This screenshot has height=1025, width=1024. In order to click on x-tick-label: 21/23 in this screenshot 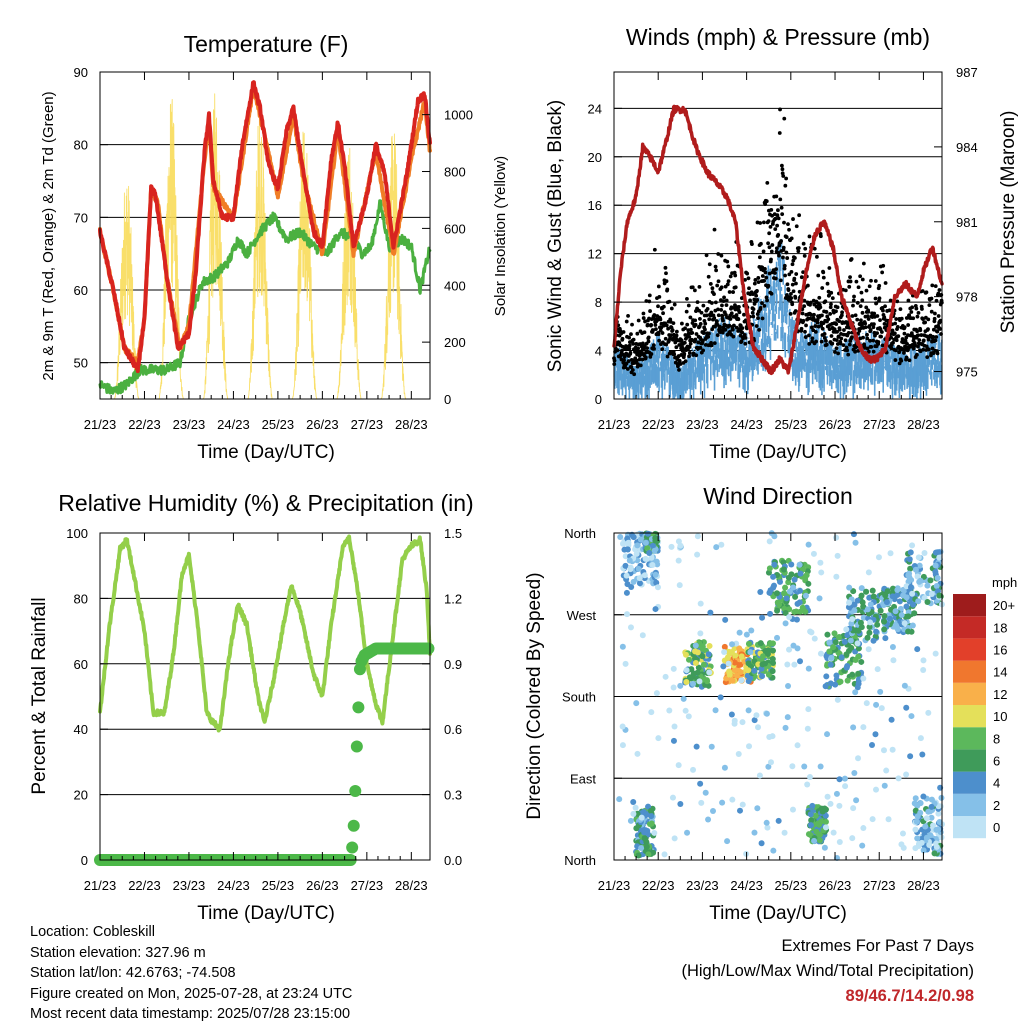, I will do `click(614, 885)`.